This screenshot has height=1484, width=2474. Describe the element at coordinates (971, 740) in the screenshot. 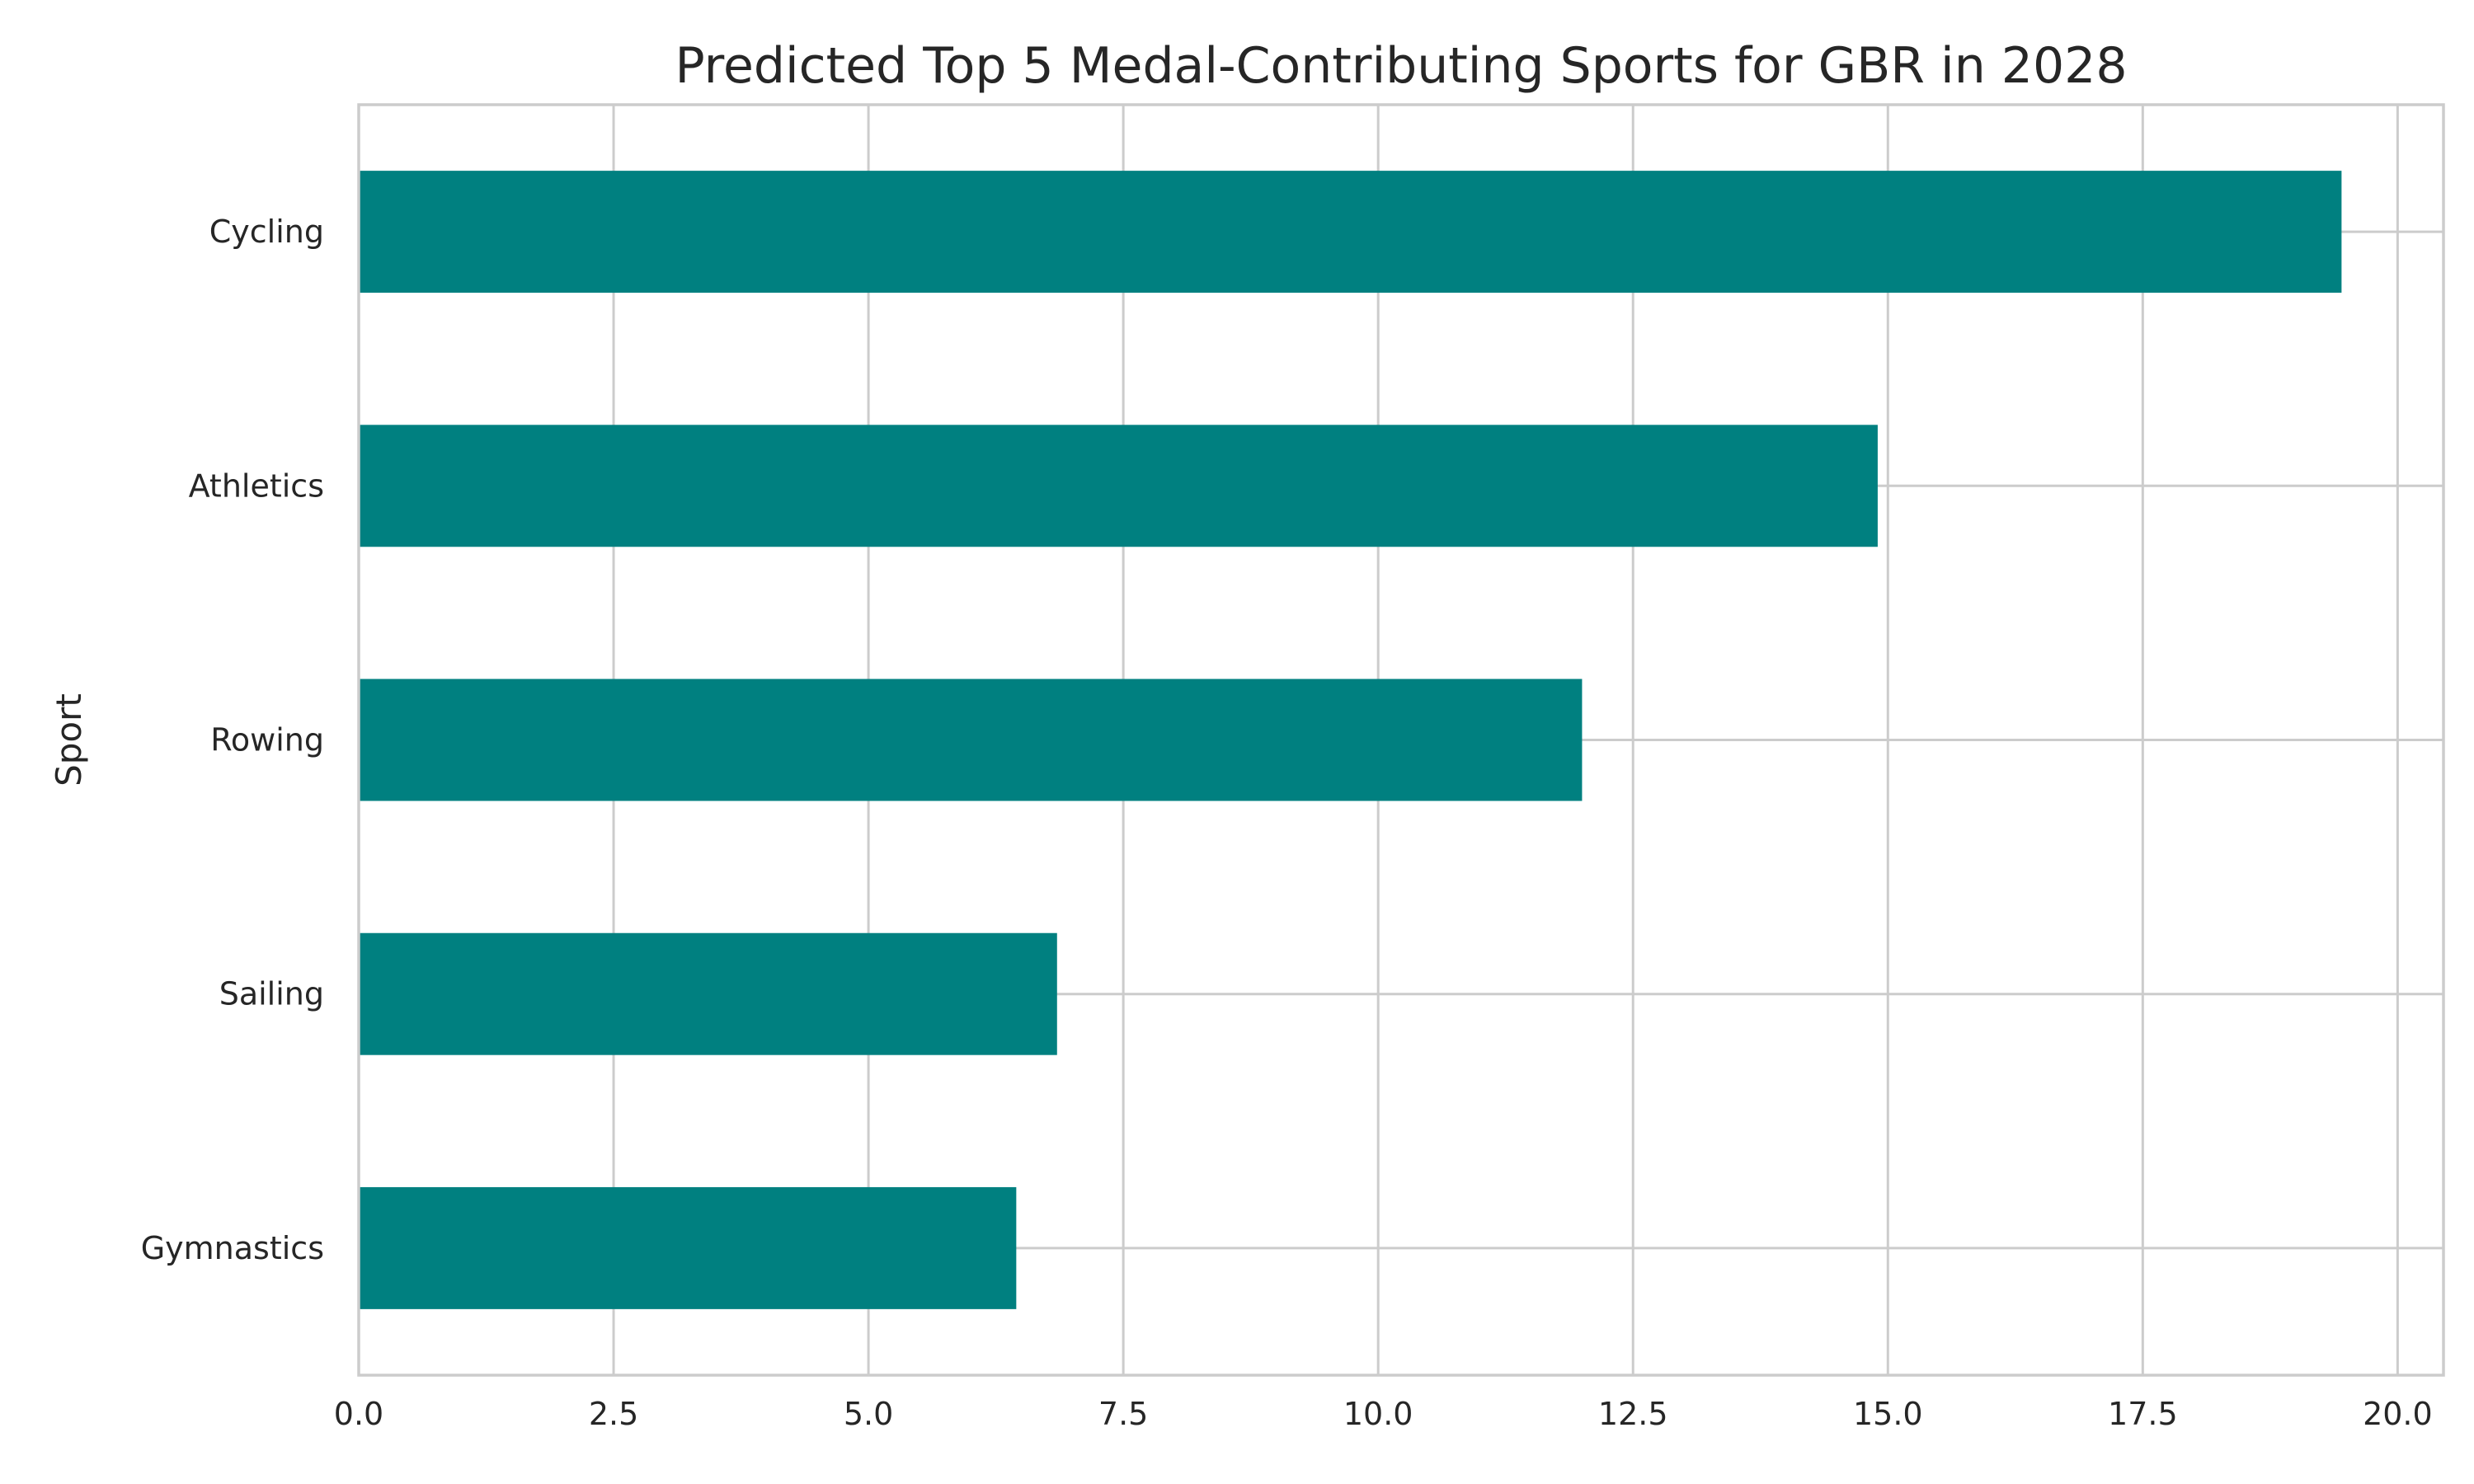

I see `bar-rowing` at that location.